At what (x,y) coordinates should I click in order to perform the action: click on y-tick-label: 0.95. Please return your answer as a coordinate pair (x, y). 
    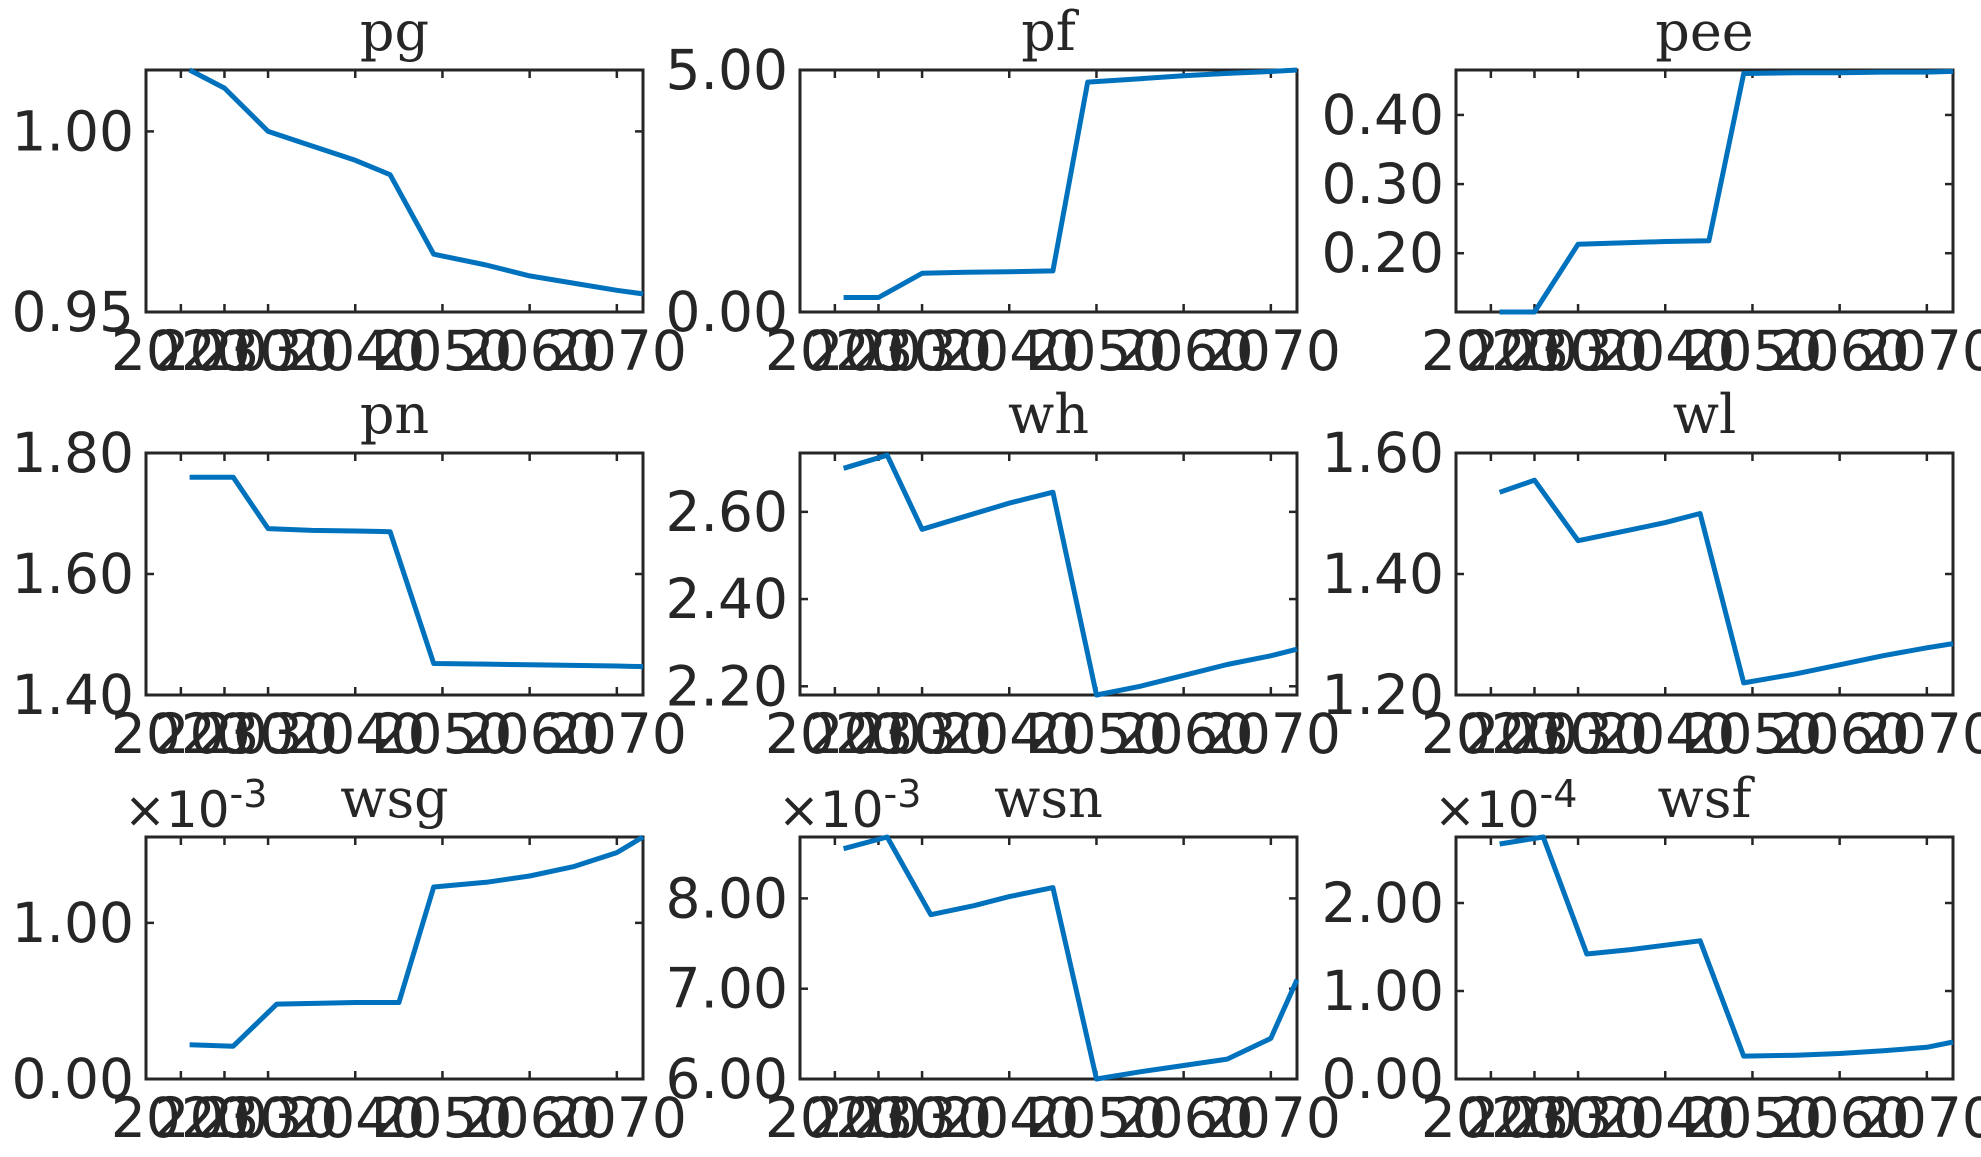
    Looking at the image, I should click on (73, 312).